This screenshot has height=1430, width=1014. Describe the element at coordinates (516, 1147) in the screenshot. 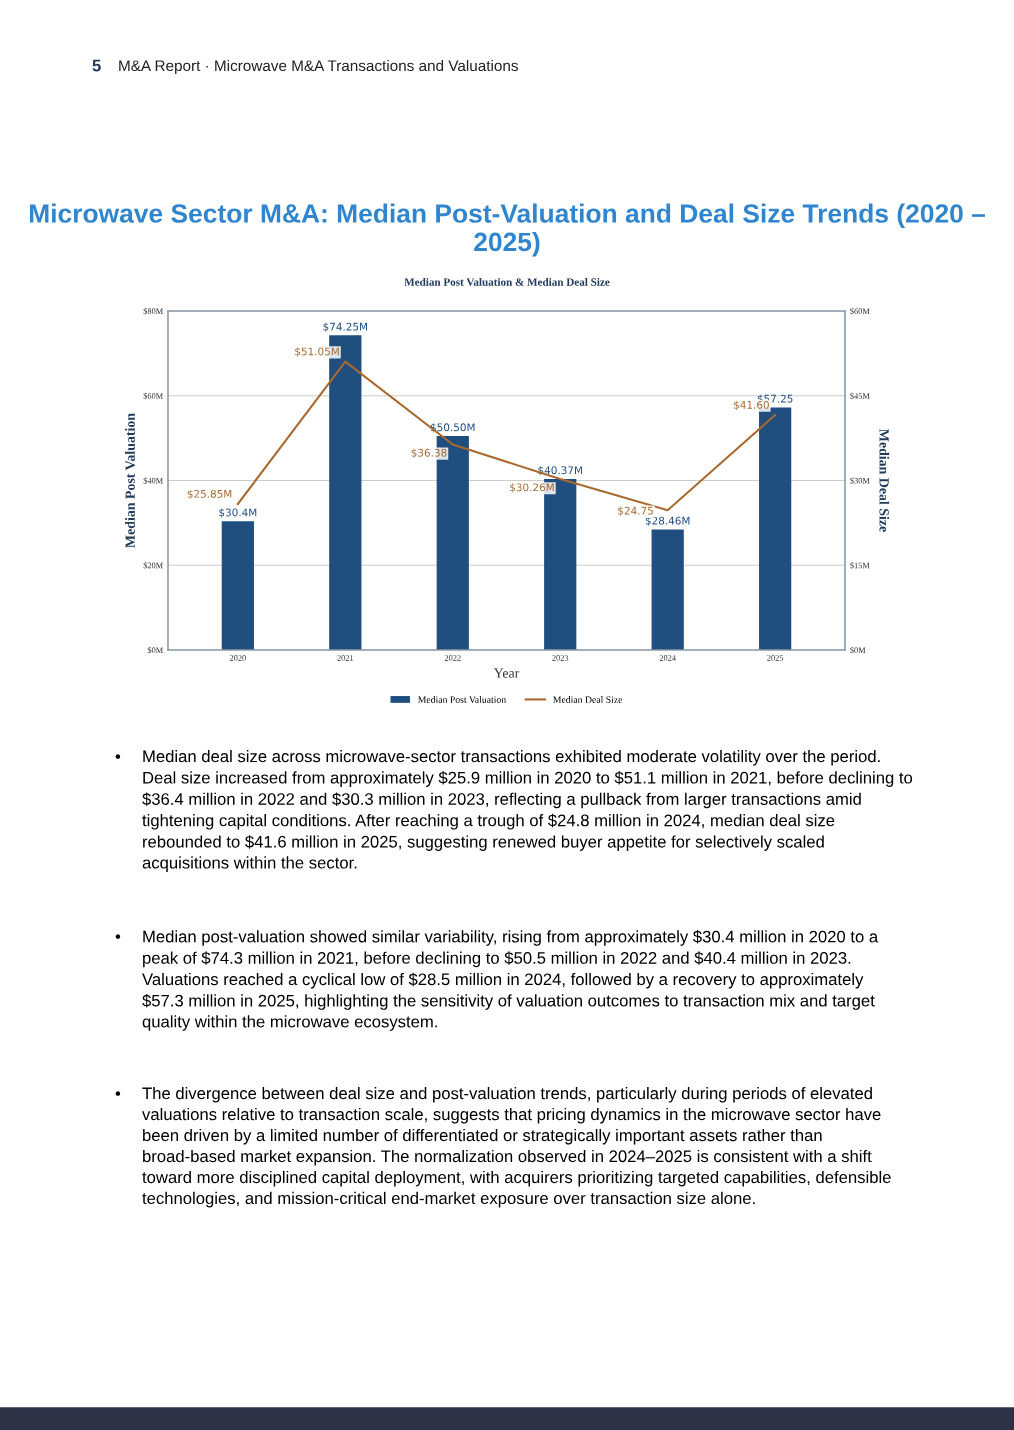

I see `text: The divergence between deal size and post-valuation trends, particularly during periods of elevated valuations relative to transaction scale, suggests that pricing dynamics in the microwave sector have been driven by a limited number of differentiated or strategically important assets rather than broad-based market expansion. The normalization observed in 2024–2025 is consistent with a shift toward more disciplined capital deployment, with acquirers prioritizing targeted capabilities, defensible technologies, and mission-critical end-market exposure over transaction size alone.` at that location.